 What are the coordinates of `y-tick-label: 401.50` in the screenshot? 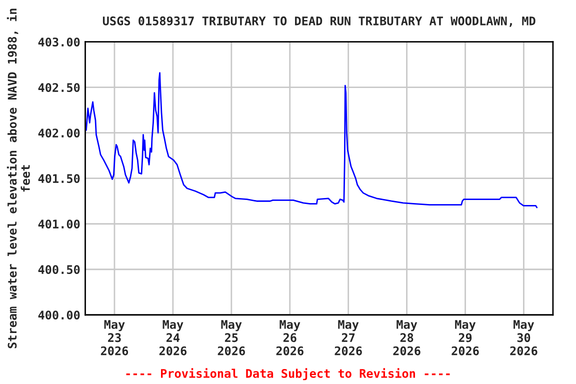 It's located at (59, 179).